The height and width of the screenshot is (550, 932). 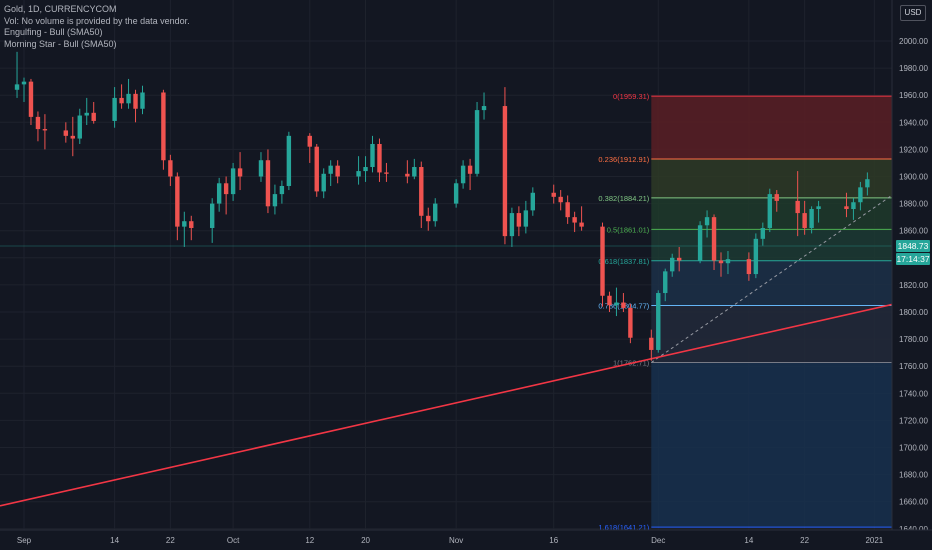 I want to click on price-tick-label: 1800.00, so click(x=913, y=312).